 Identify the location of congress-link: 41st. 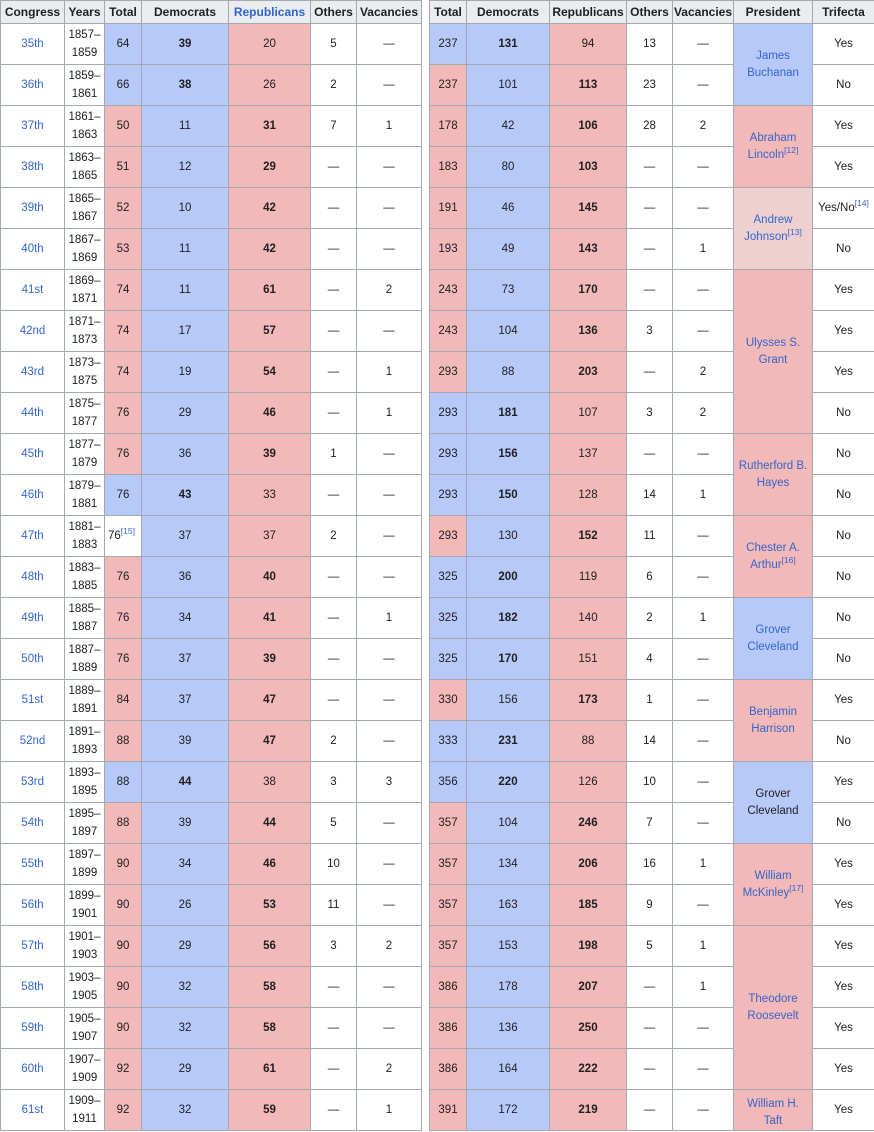
(32, 290).